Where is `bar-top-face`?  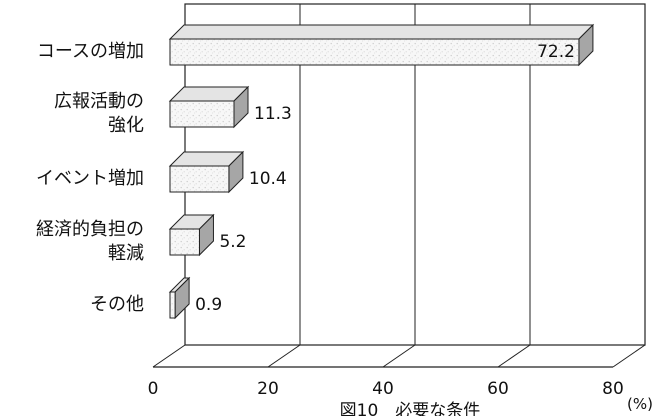
bar-top-face is located at coordinates (381, 32).